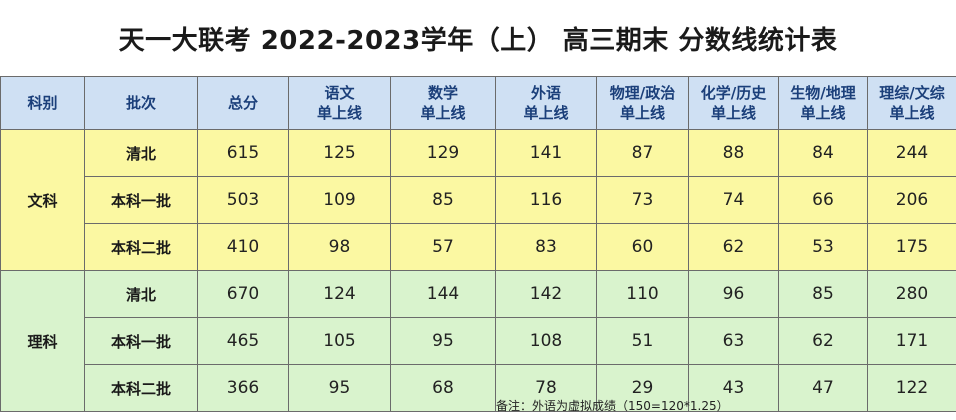 This screenshot has height=420, width=956. I want to click on header-batch: 批次, so click(141, 103).